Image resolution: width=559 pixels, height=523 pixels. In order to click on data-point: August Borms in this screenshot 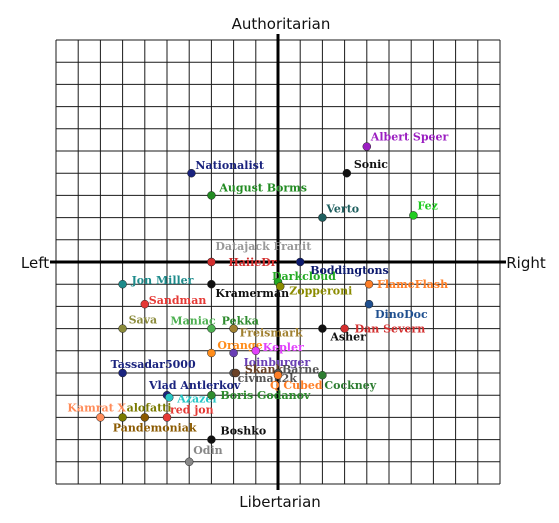, I will do `click(257, 190)`.